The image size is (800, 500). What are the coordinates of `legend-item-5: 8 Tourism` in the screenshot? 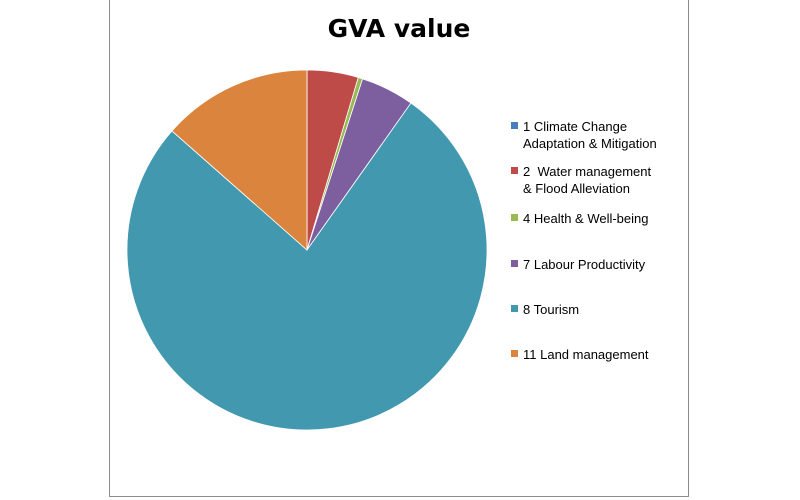 It's located at (597, 309).